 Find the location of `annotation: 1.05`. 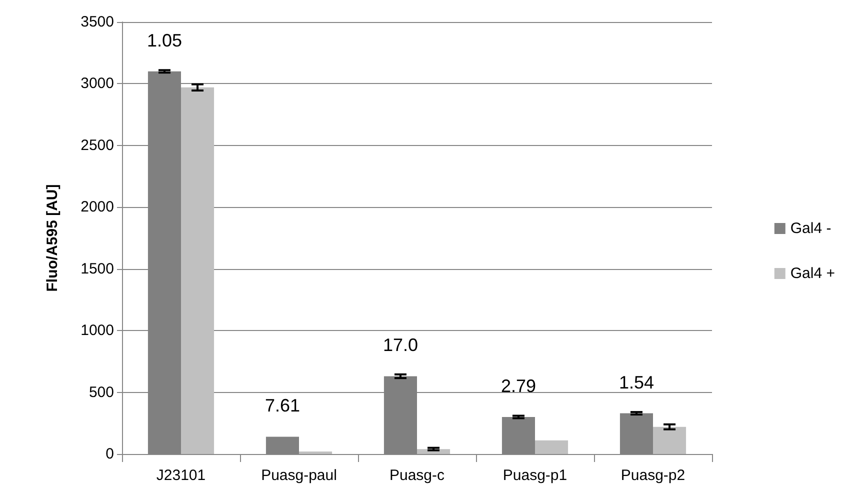

annotation: 1.05 is located at coordinates (164, 40).